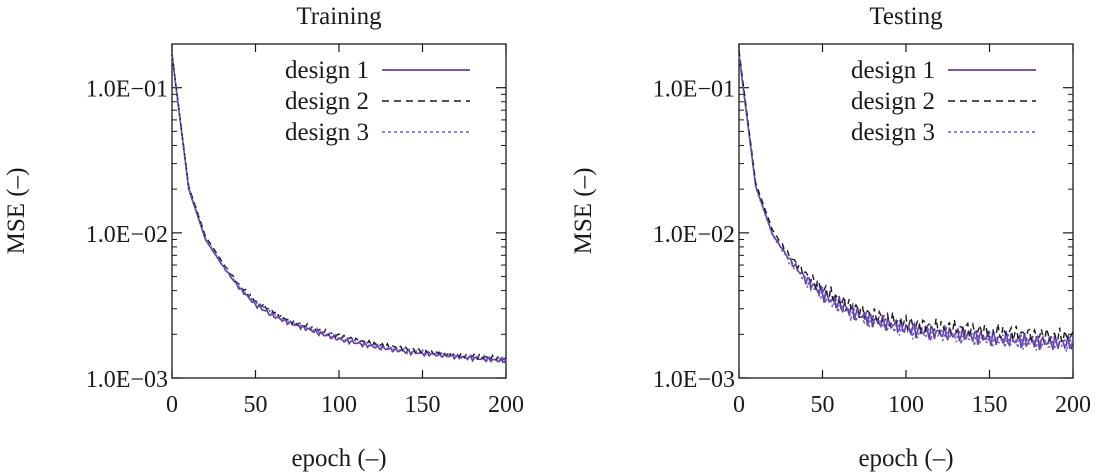  What do you see at coordinates (339, 16) in the screenshot?
I see `training-title: Training` at bounding box center [339, 16].